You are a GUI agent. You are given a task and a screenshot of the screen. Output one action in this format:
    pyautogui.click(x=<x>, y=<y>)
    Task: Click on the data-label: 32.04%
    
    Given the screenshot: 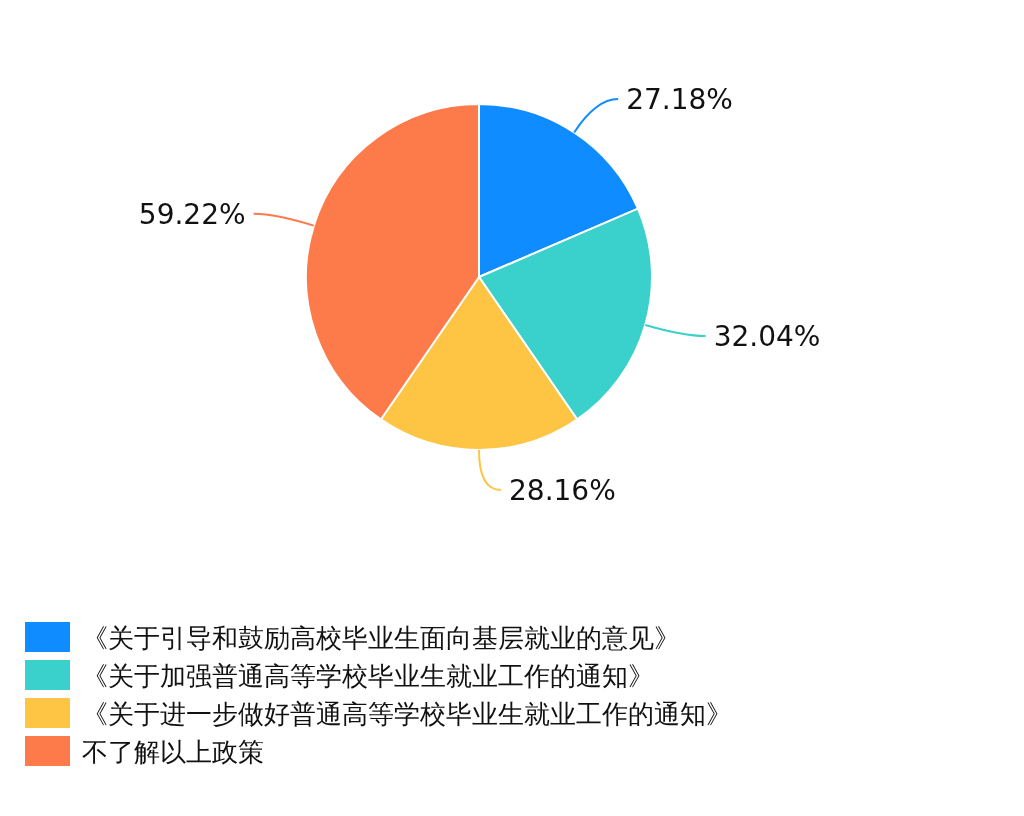 What is the action you would take?
    pyautogui.click(x=767, y=337)
    